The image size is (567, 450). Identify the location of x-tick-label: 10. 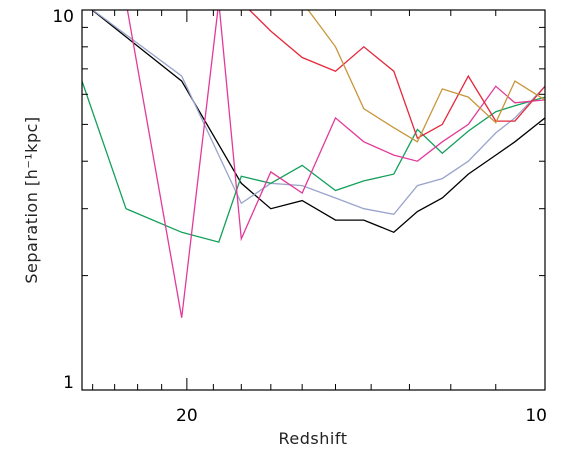
(536, 416).